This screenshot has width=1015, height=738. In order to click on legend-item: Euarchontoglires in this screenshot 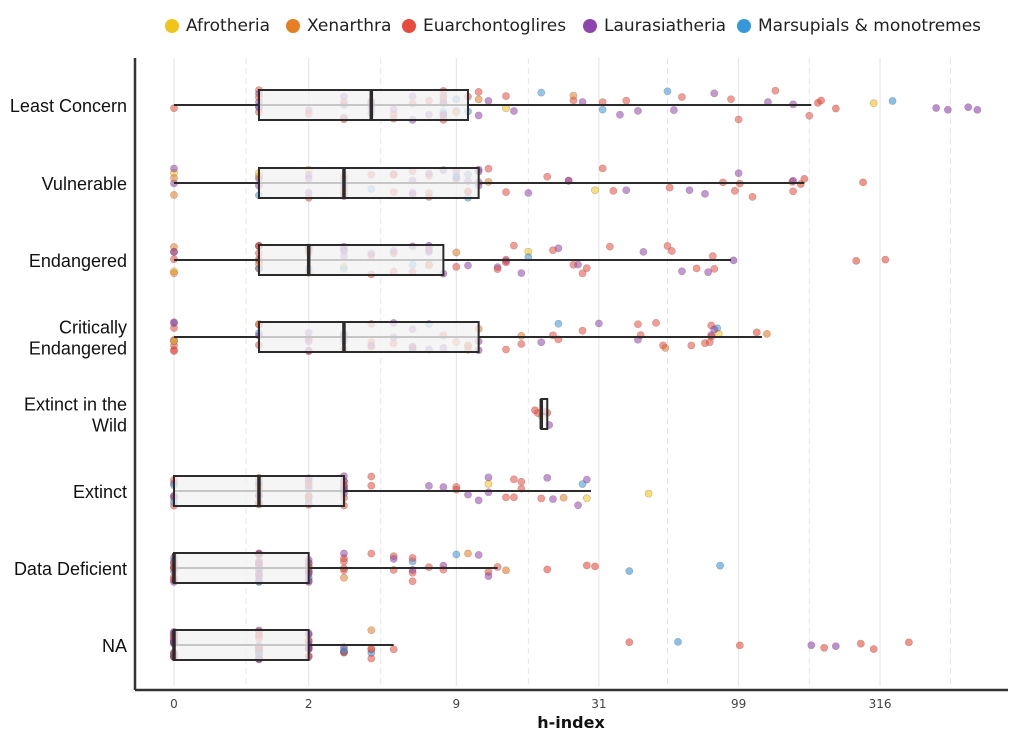, I will do `click(484, 26)`.